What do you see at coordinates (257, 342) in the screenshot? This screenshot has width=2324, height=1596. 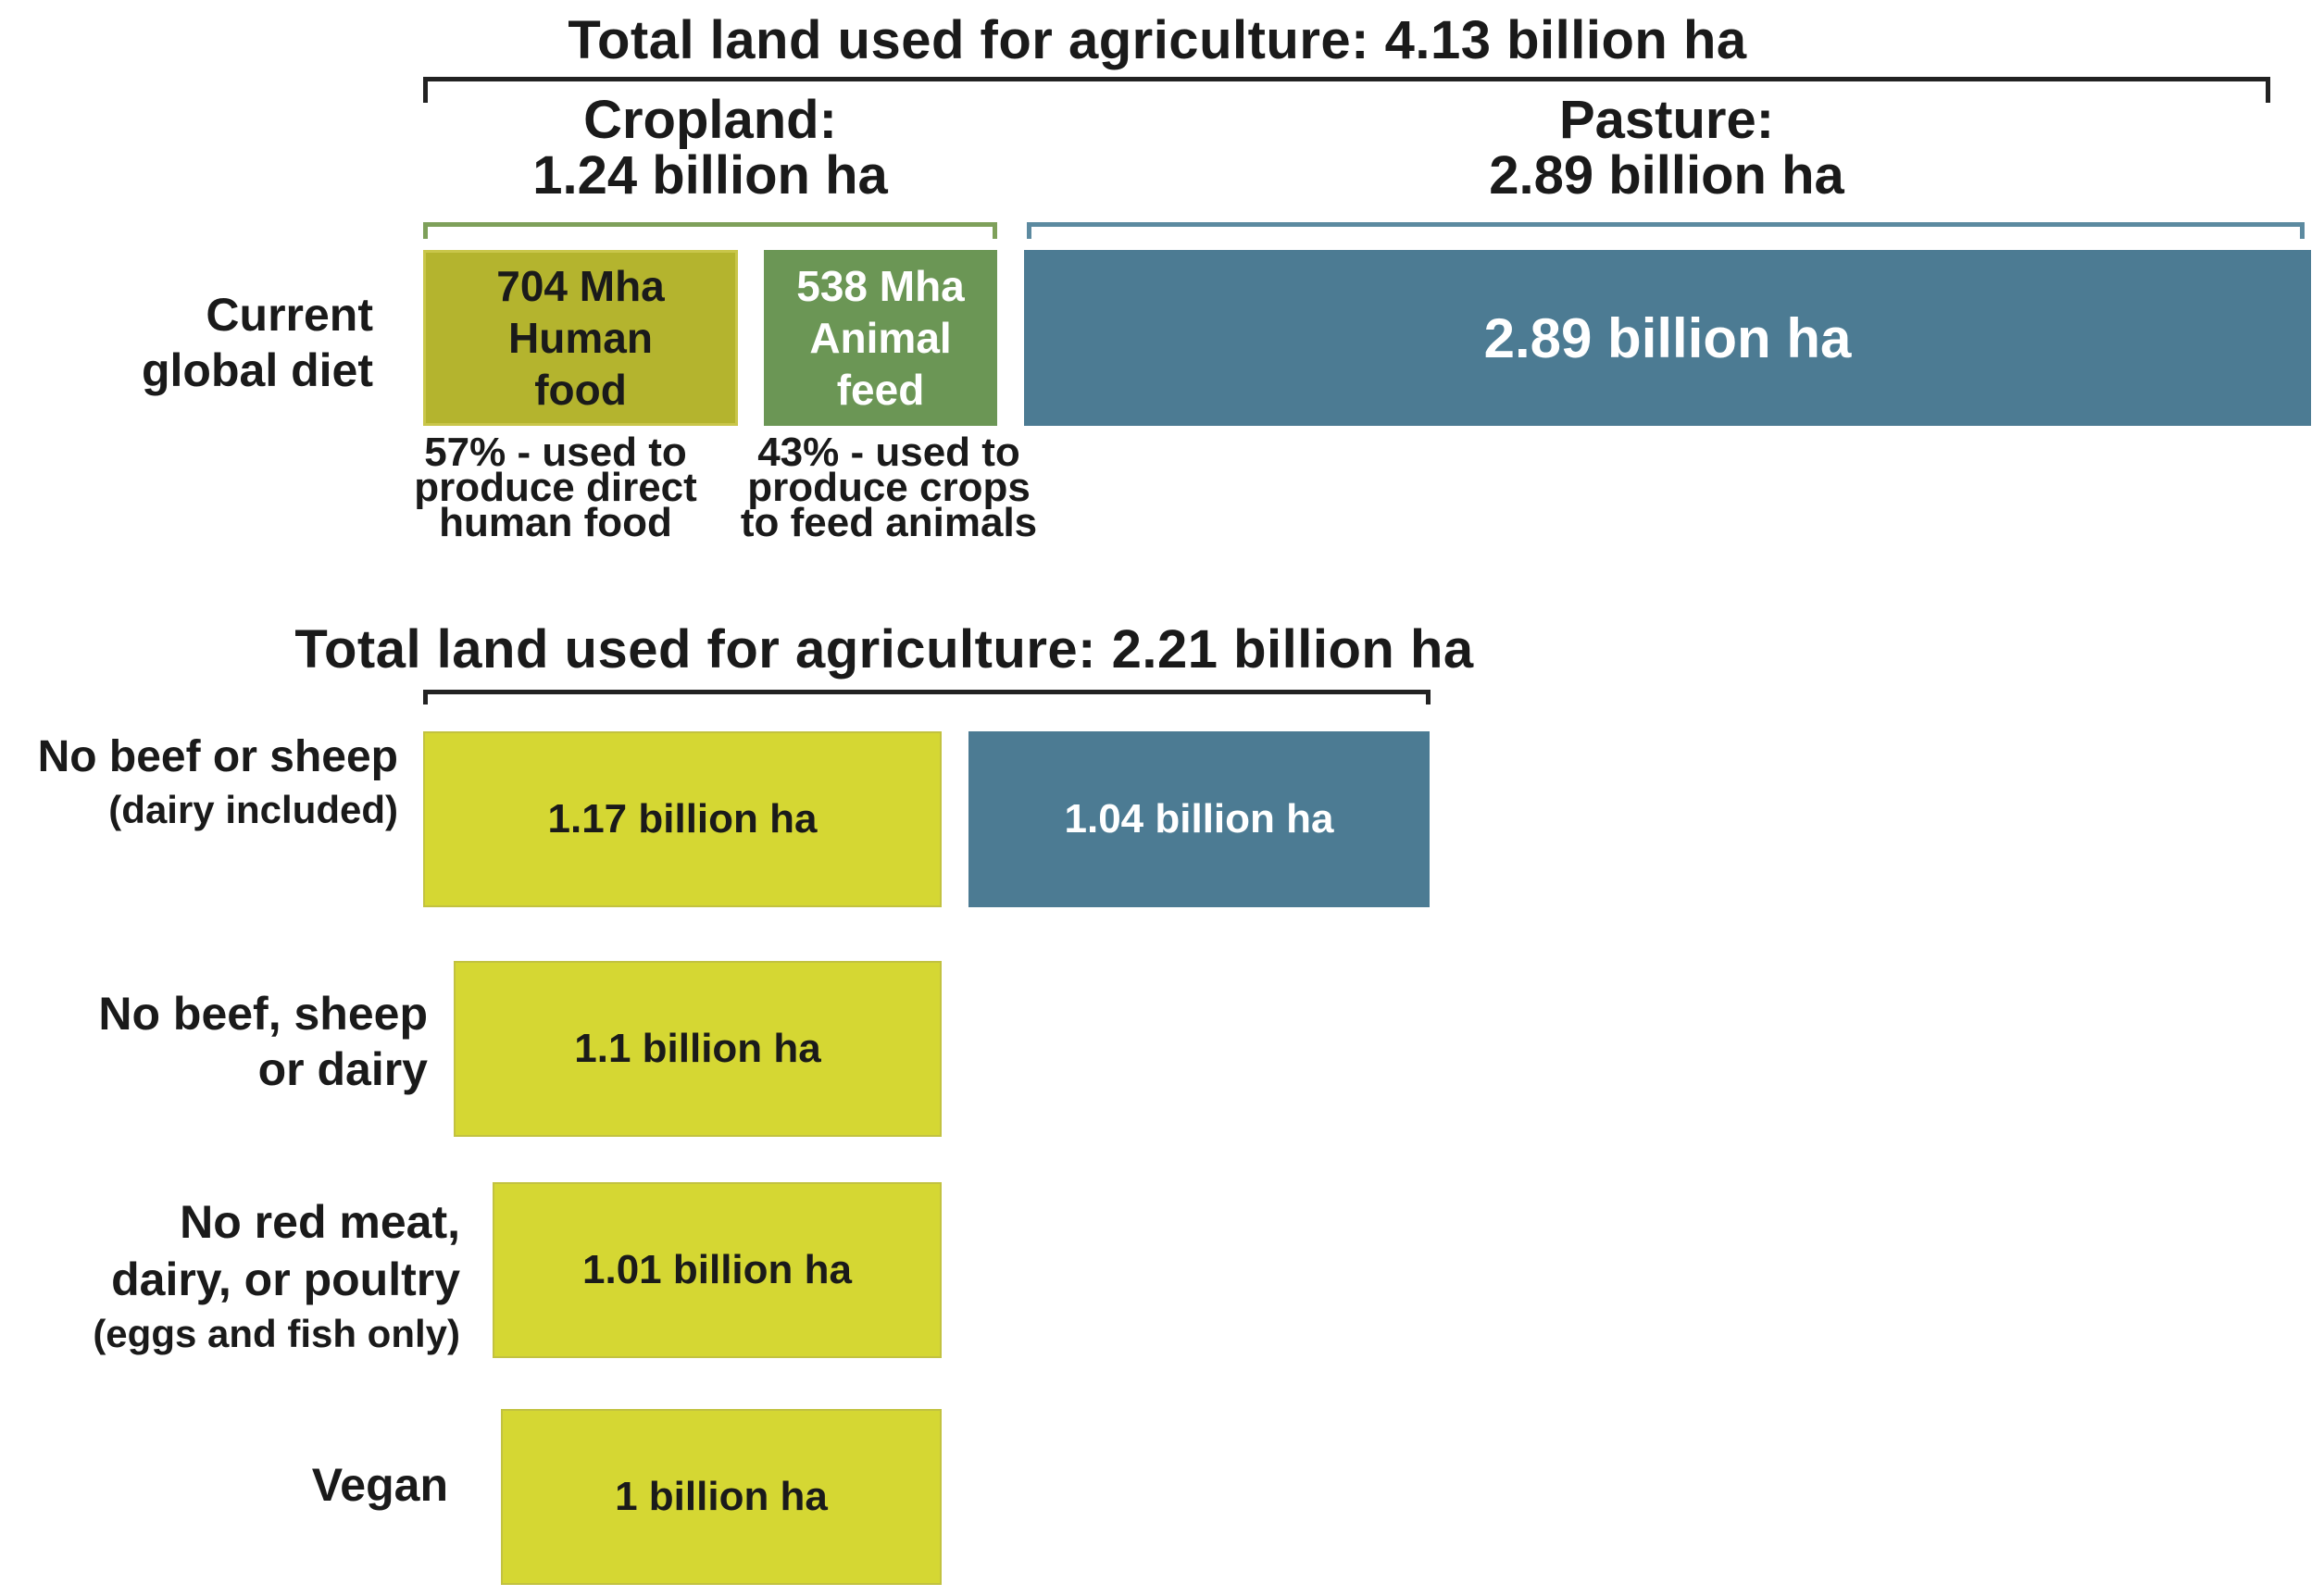 I see `row-label-current-diet: Current global diet` at bounding box center [257, 342].